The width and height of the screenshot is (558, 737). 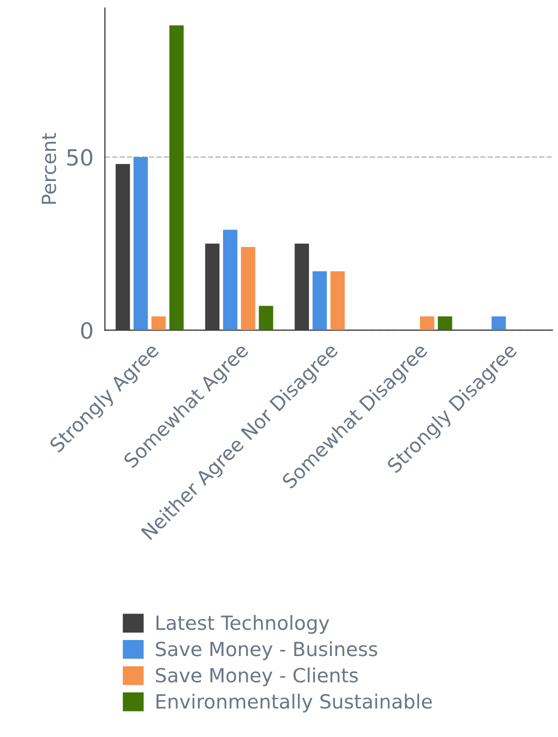 I want to click on legend-label: Save Money - Business, so click(x=267, y=650).